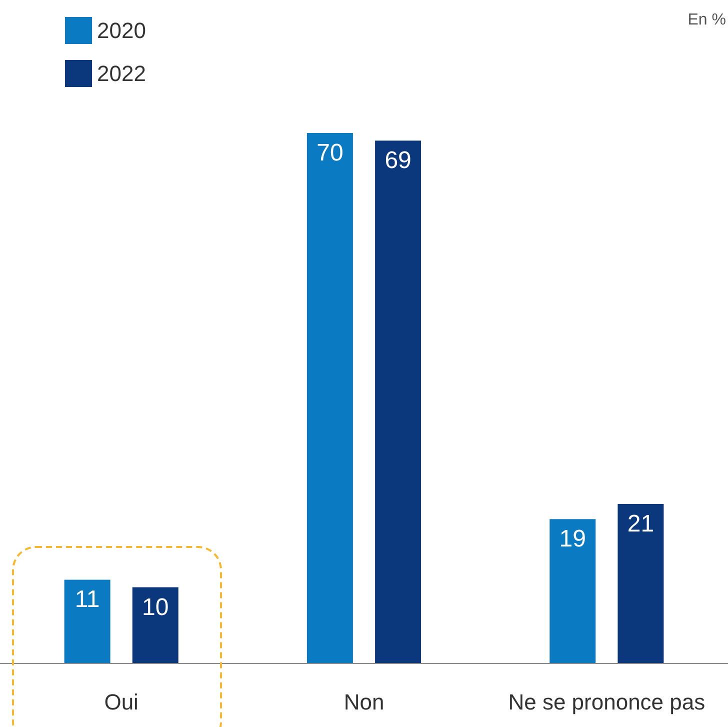  What do you see at coordinates (572, 539) in the screenshot?
I see `data-label: 19` at bounding box center [572, 539].